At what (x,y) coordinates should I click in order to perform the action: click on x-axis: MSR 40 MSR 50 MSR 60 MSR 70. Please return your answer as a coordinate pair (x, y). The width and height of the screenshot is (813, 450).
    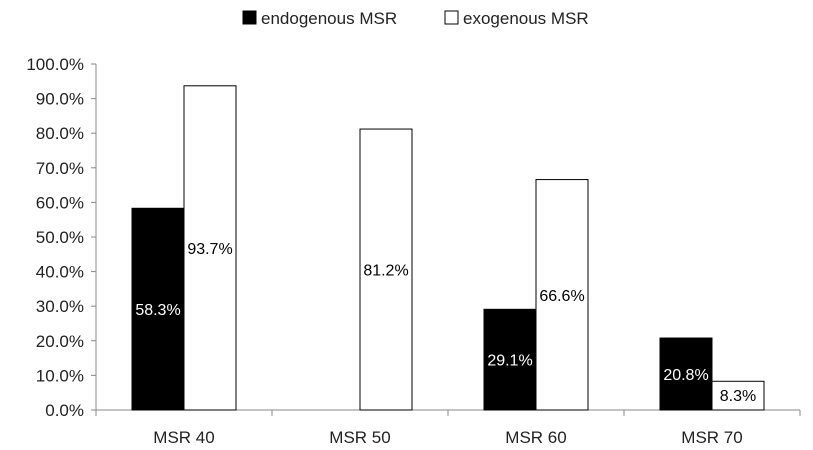
    Looking at the image, I should click on (448, 428).